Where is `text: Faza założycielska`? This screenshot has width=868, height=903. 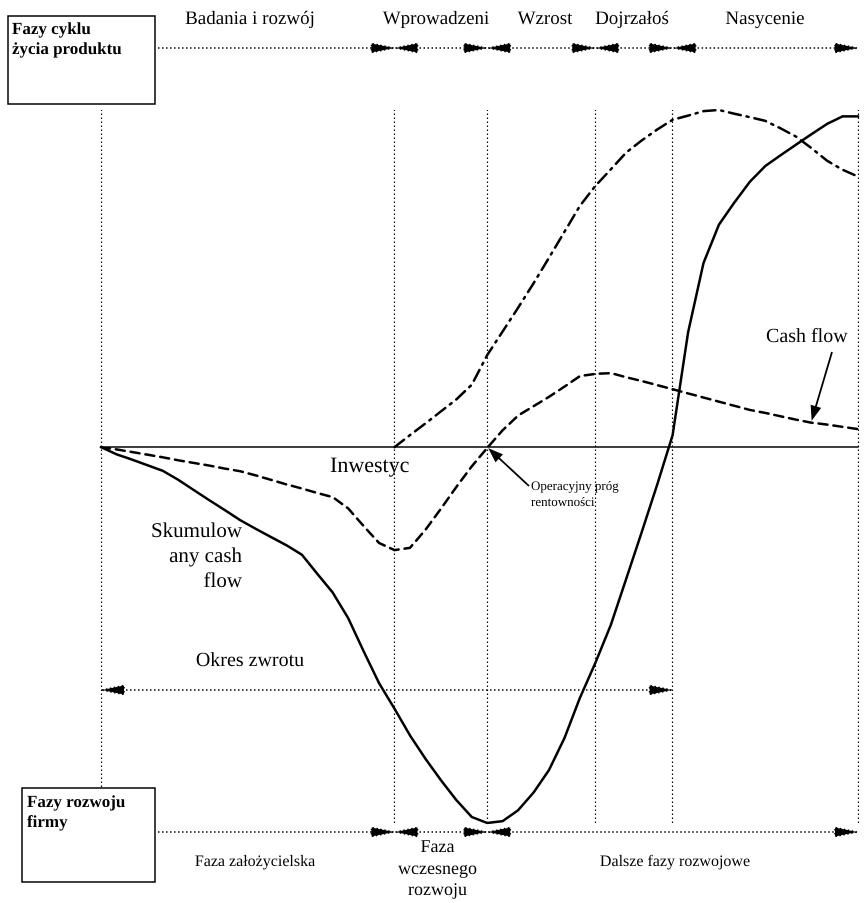
text: Faza założycielska is located at coordinates (255, 862).